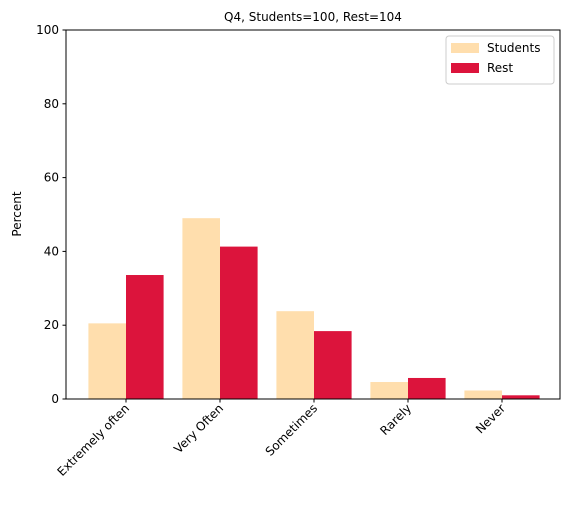 This screenshot has width=571, height=507. I want to click on y-tick-label: 60, so click(51, 178).